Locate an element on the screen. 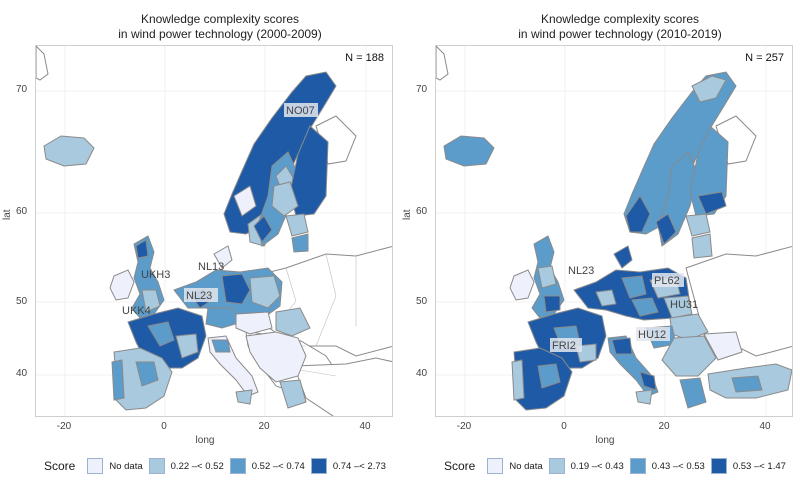 This screenshot has width=800, height=500. region-turkey-central is located at coordinates (747, 384).